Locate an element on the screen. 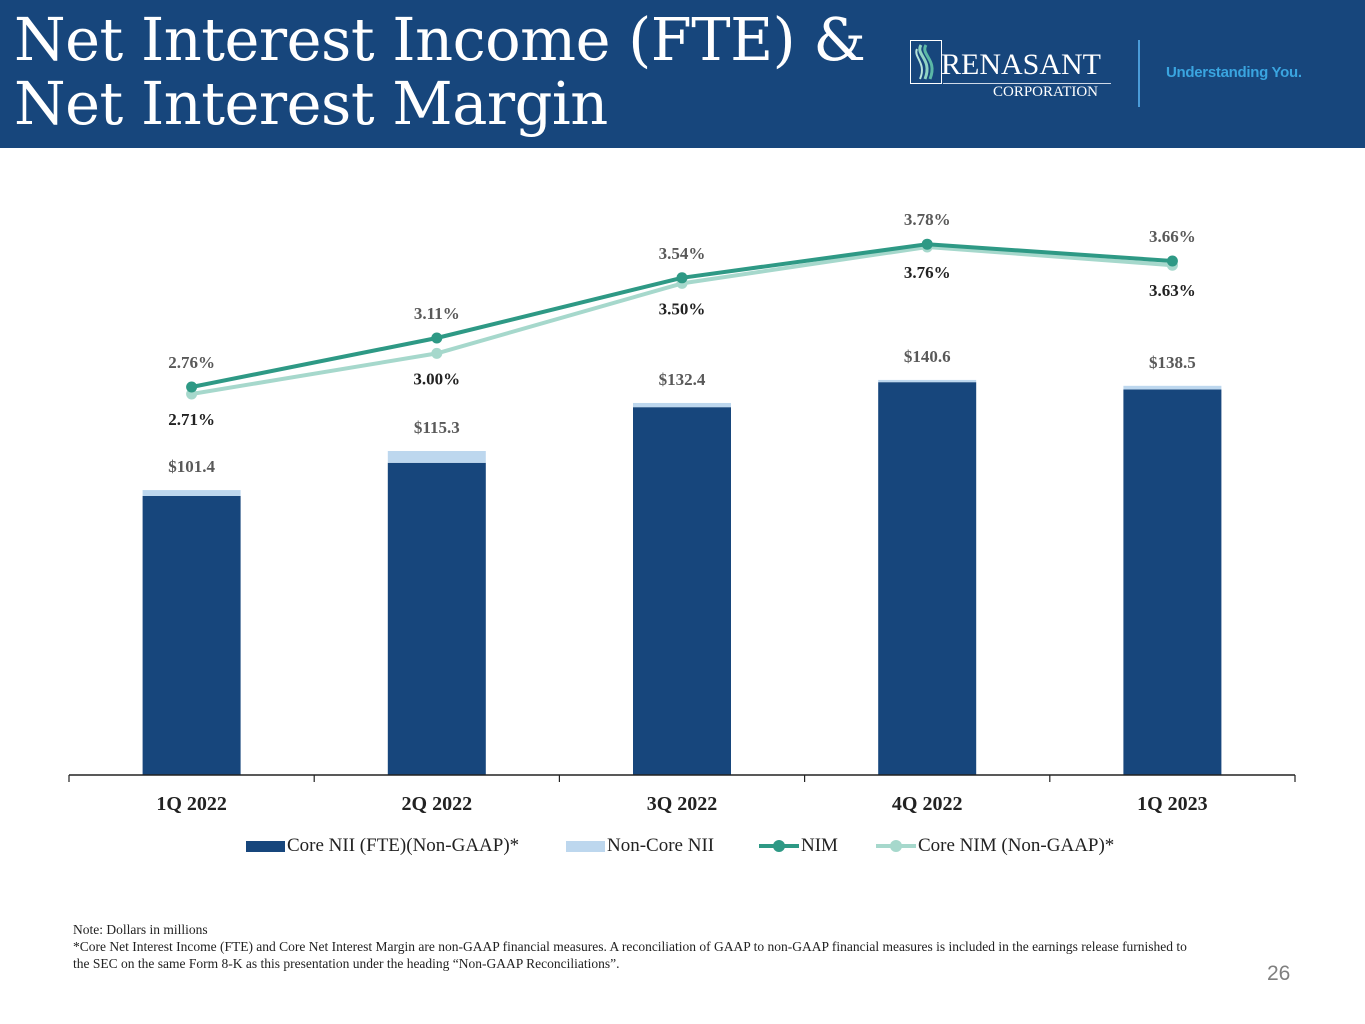 The height and width of the screenshot is (1024, 1365). x-tick-label: 1Q 2022 is located at coordinates (191, 804).